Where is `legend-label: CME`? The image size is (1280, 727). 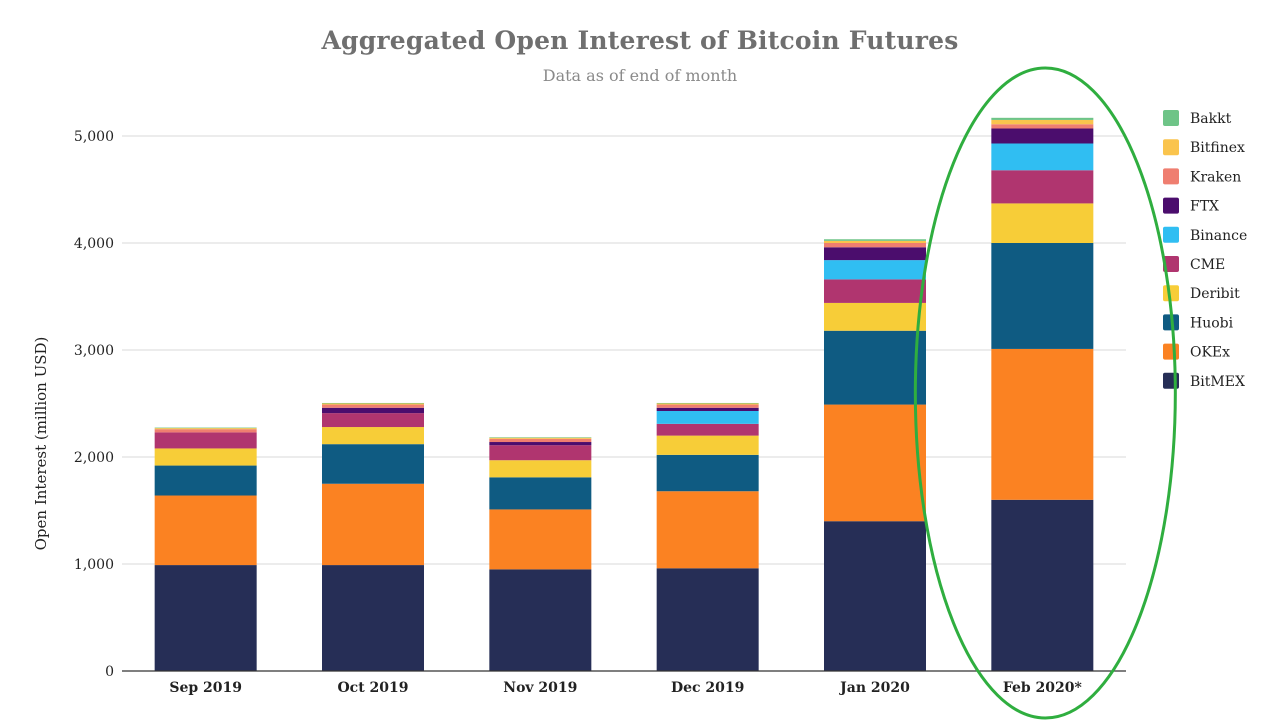 legend-label: CME is located at coordinates (1207, 265).